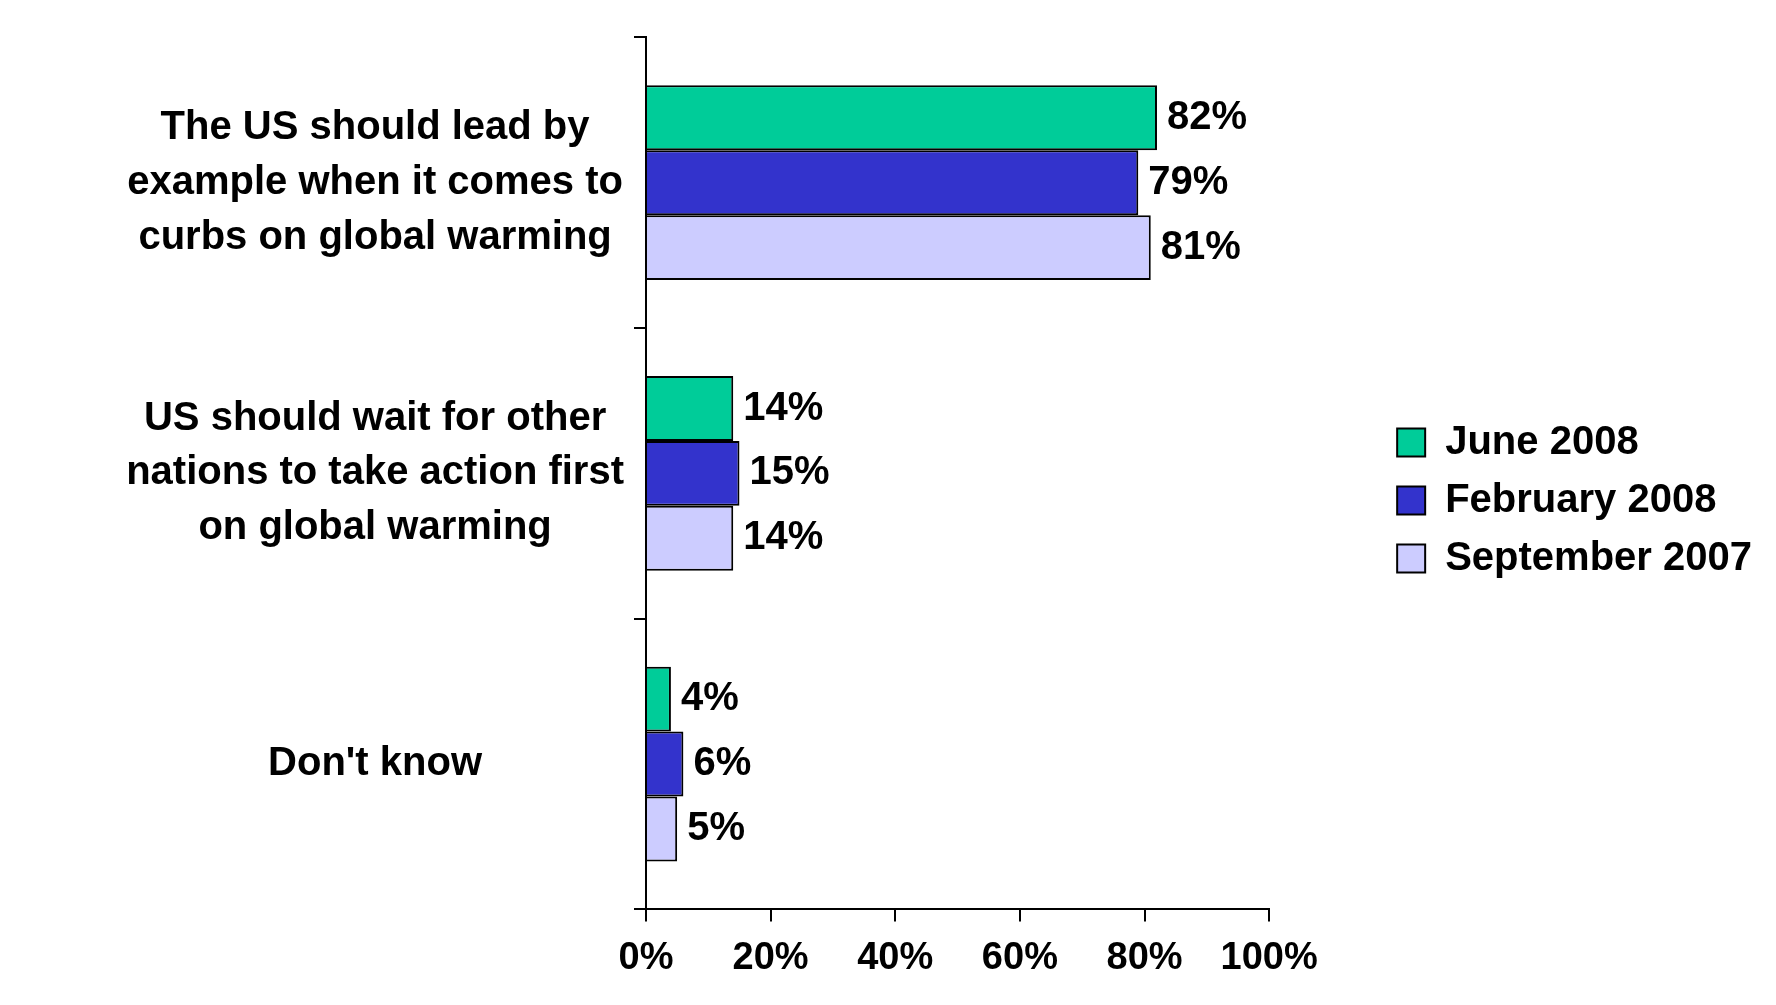 This screenshot has height=1005, width=1776. Describe the element at coordinates (1200, 244) in the screenshot. I see `data-label: 81%` at that location.